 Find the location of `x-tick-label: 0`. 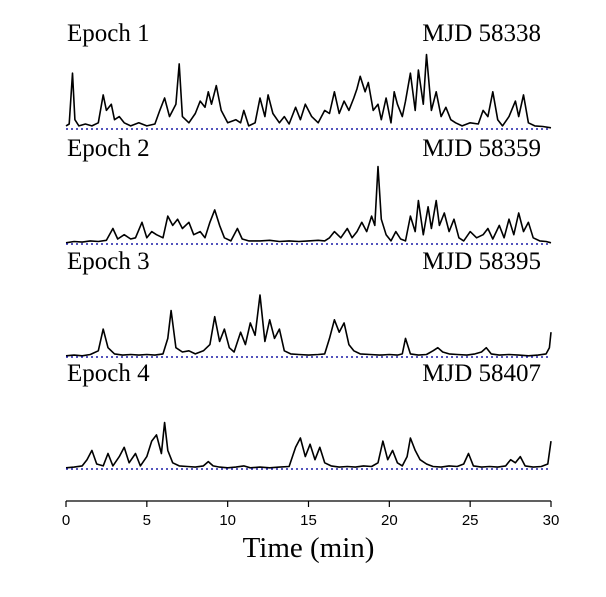

x-tick-label: 0 is located at coordinates (66, 520).